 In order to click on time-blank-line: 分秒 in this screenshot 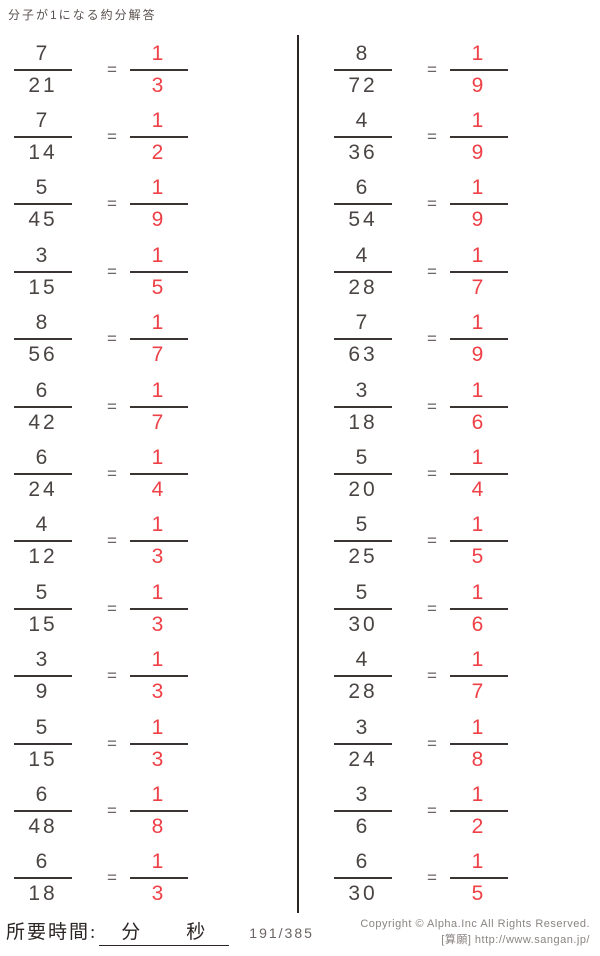, I will do `click(164, 931)`.